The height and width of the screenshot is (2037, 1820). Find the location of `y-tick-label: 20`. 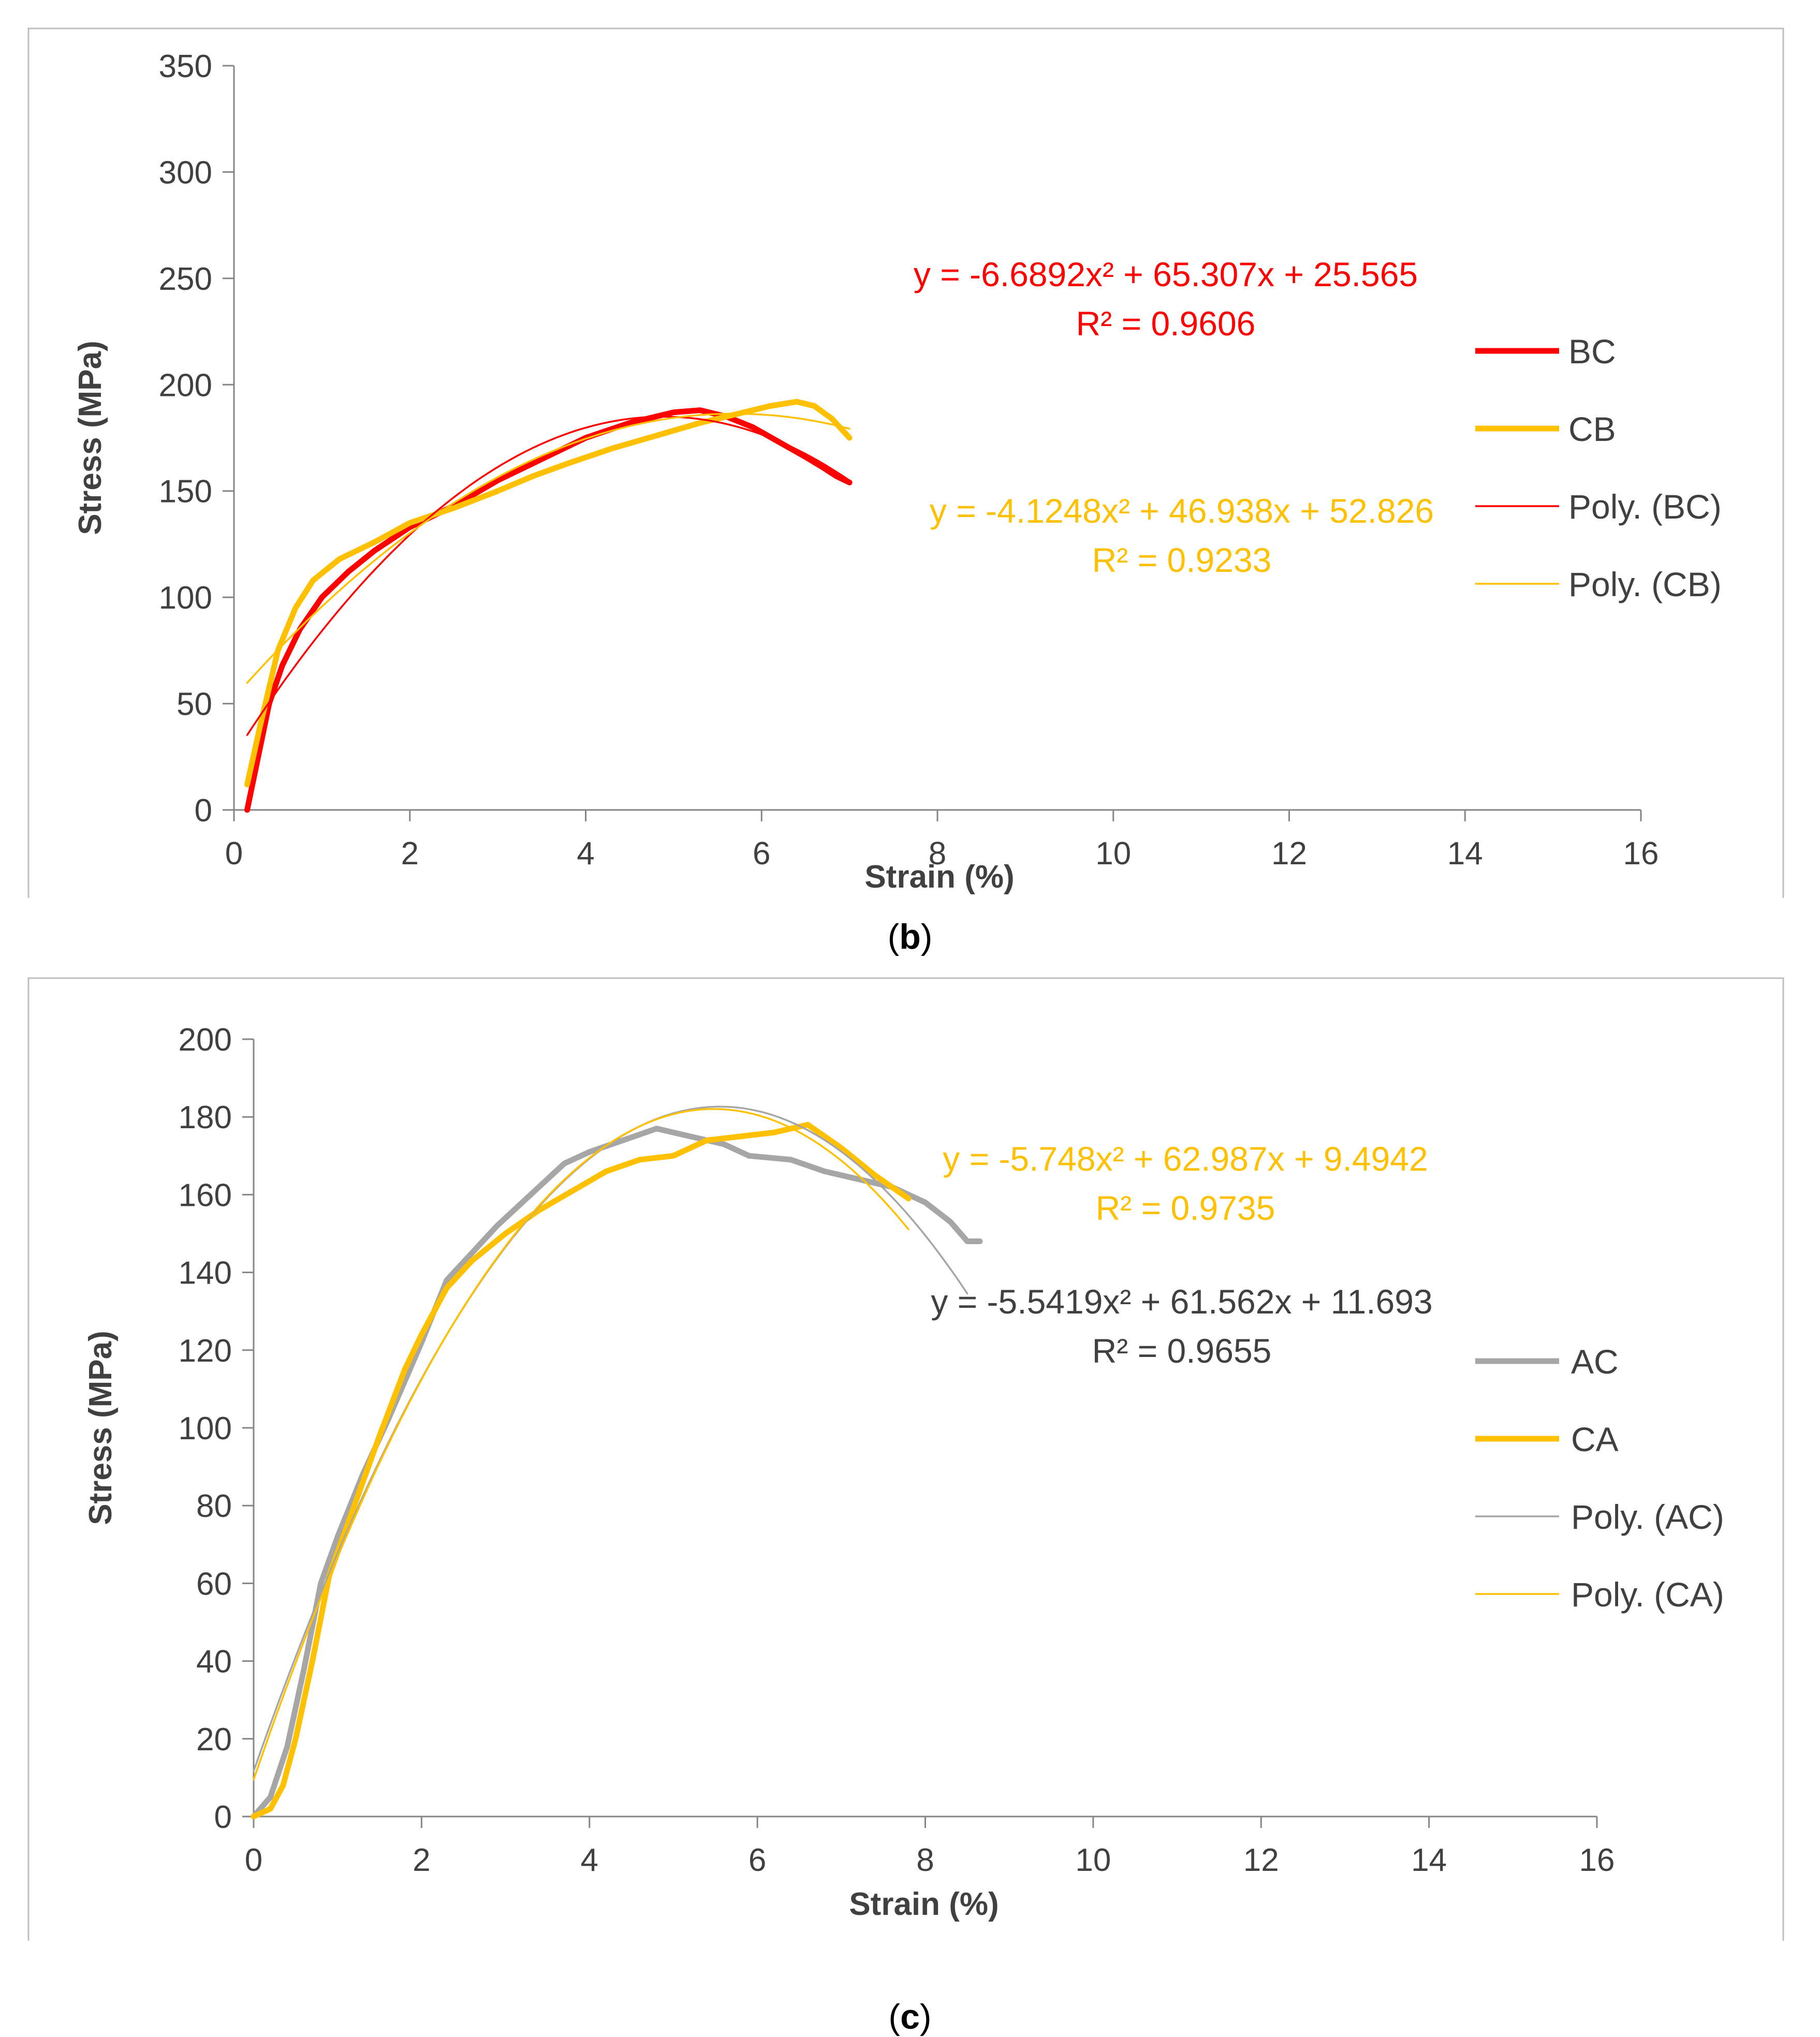

y-tick-label: 20 is located at coordinates (214, 1740).